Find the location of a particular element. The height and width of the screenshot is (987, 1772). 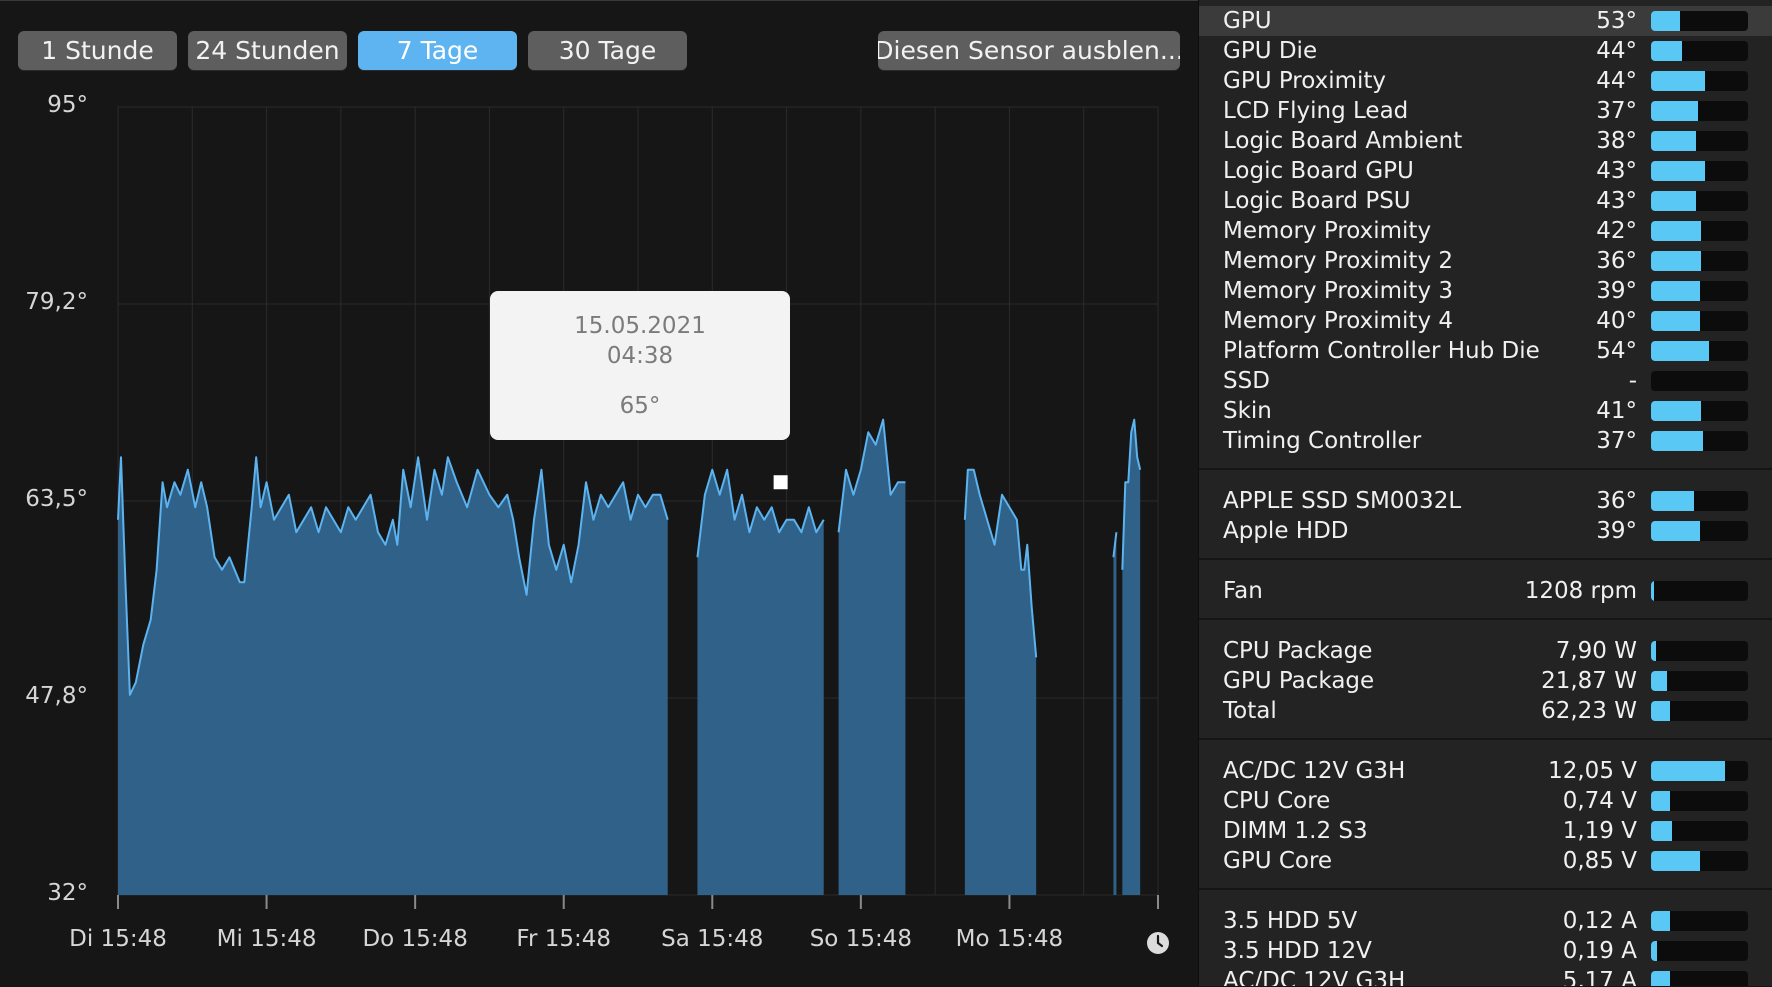

sensor-name: 3.5 HDD 5V is located at coordinates (1290, 921).